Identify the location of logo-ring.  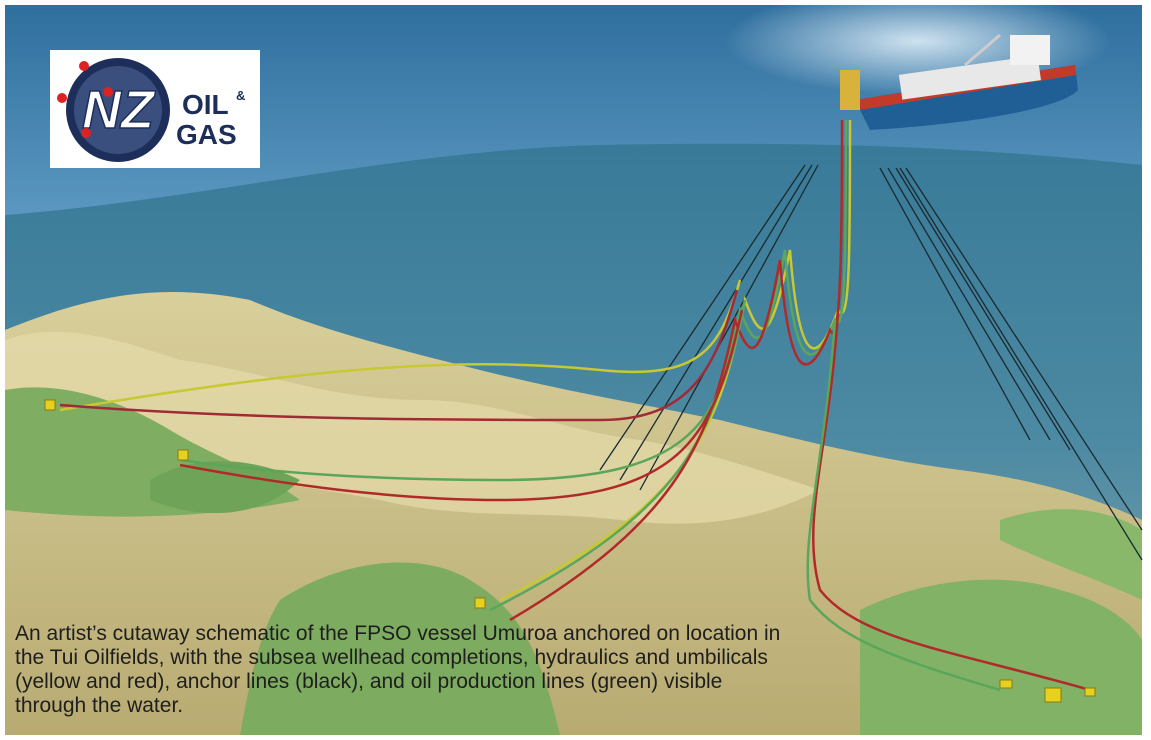
(118, 110).